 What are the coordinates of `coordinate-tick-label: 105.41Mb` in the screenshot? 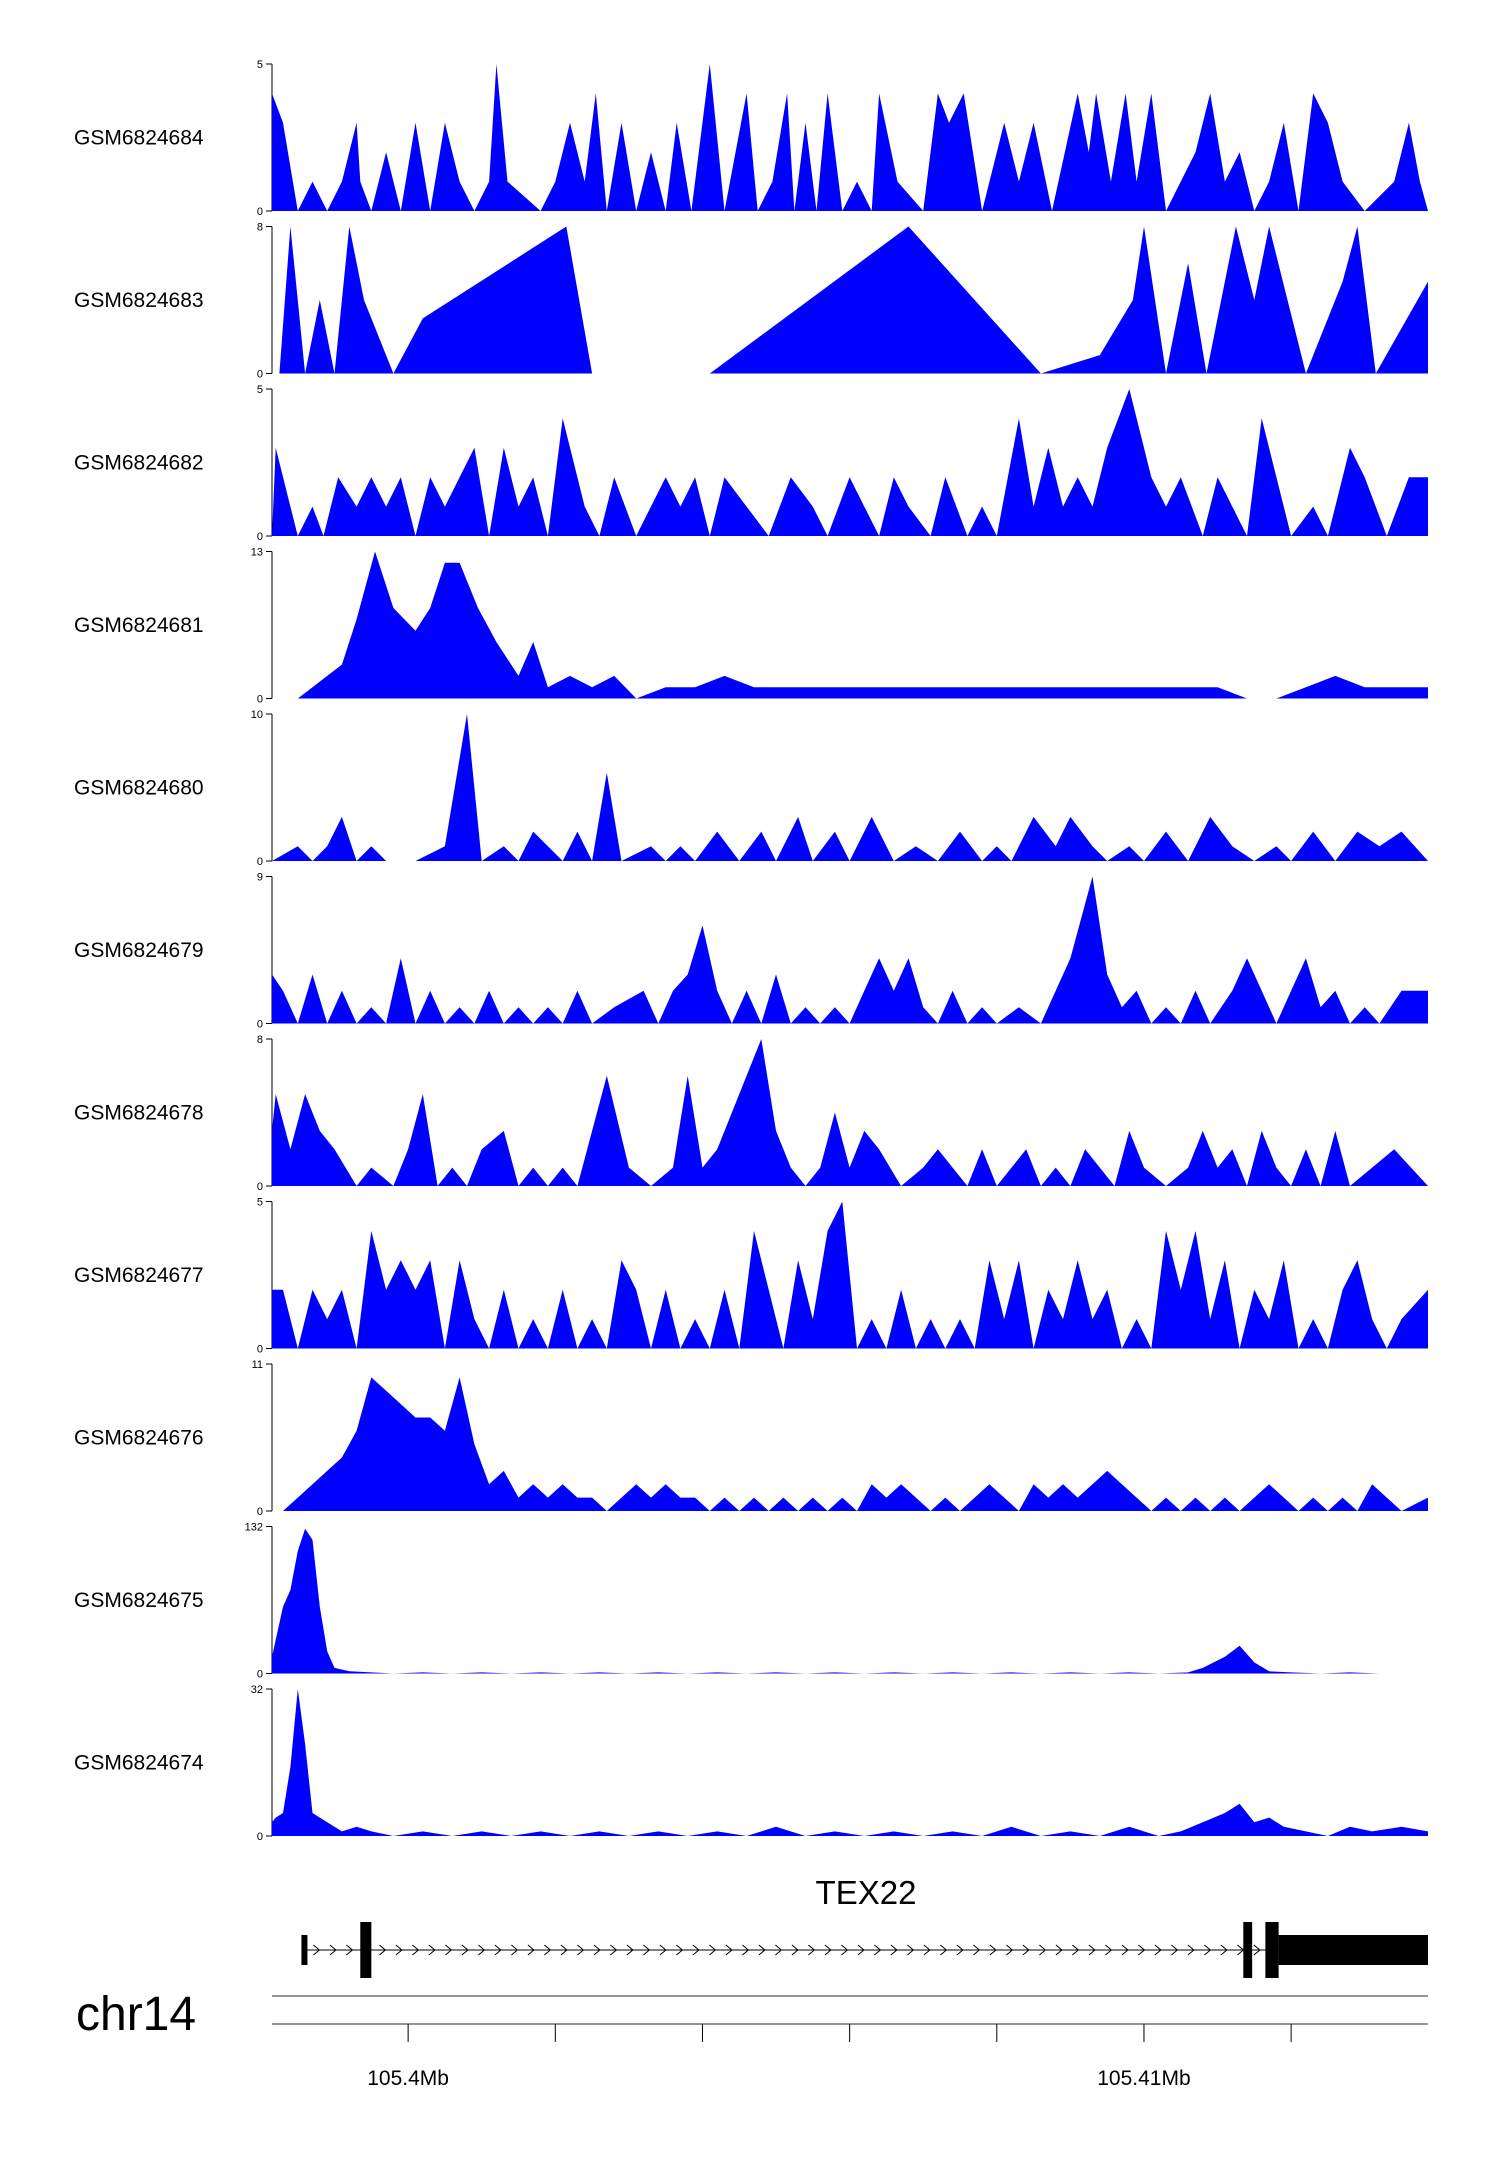 It's located at (1143, 2078).